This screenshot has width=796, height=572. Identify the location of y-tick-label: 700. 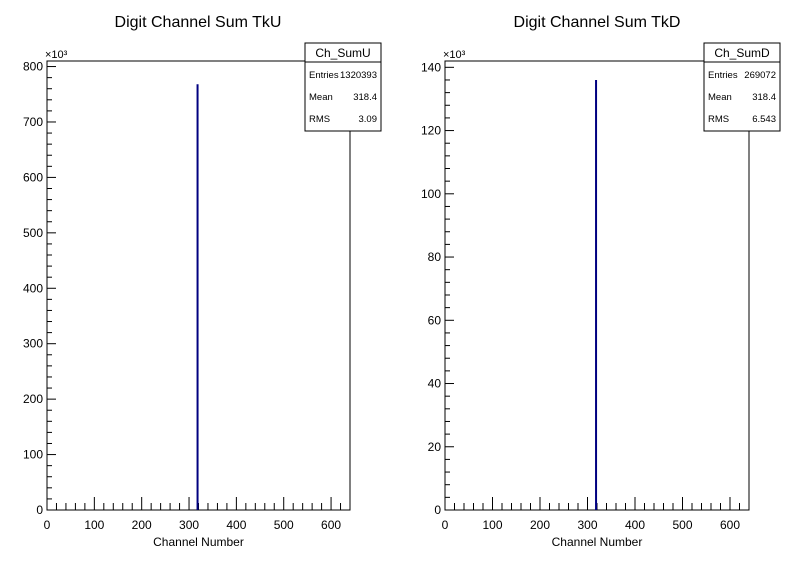
(33, 122).